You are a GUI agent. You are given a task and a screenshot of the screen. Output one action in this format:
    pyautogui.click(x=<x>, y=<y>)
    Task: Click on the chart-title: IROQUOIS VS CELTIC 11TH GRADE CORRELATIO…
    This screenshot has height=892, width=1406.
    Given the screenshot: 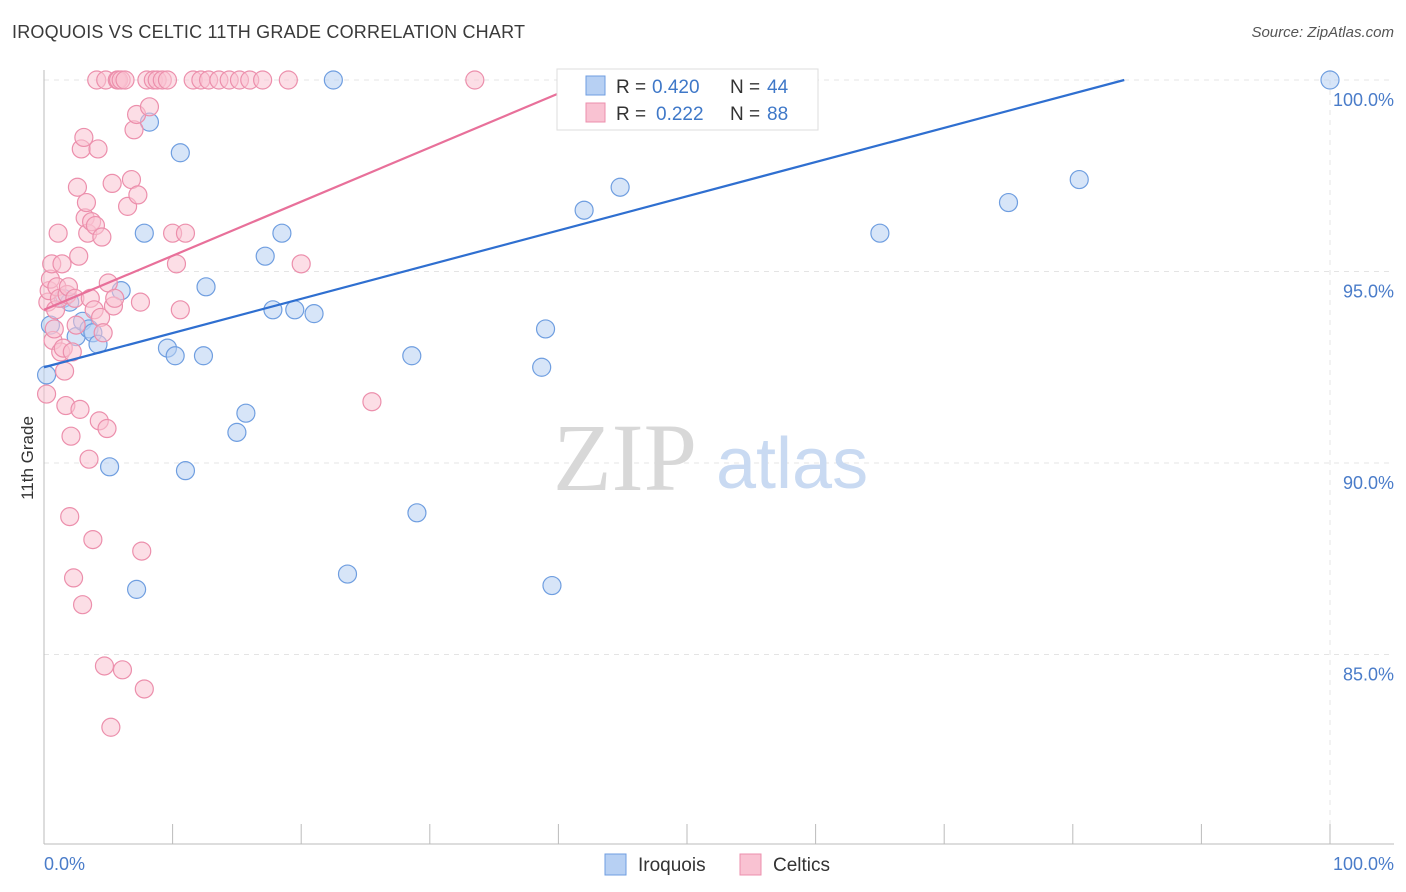 What is the action you would take?
    pyautogui.click(x=269, y=32)
    